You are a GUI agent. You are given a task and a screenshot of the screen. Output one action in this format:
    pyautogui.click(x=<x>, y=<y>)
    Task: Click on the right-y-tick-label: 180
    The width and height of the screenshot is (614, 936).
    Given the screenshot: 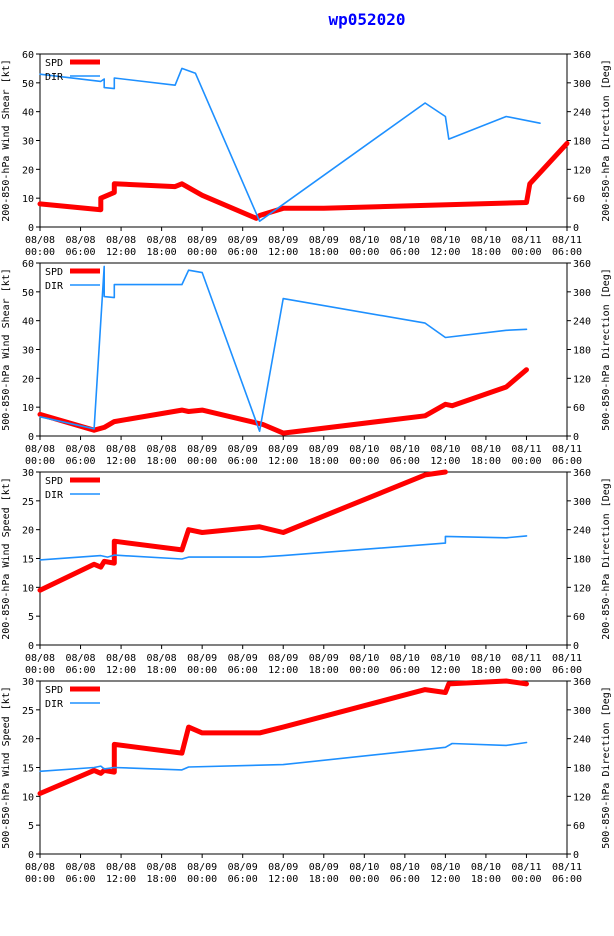 What is the action you would take?
    pyautogui.click(x=582, y=560)
    